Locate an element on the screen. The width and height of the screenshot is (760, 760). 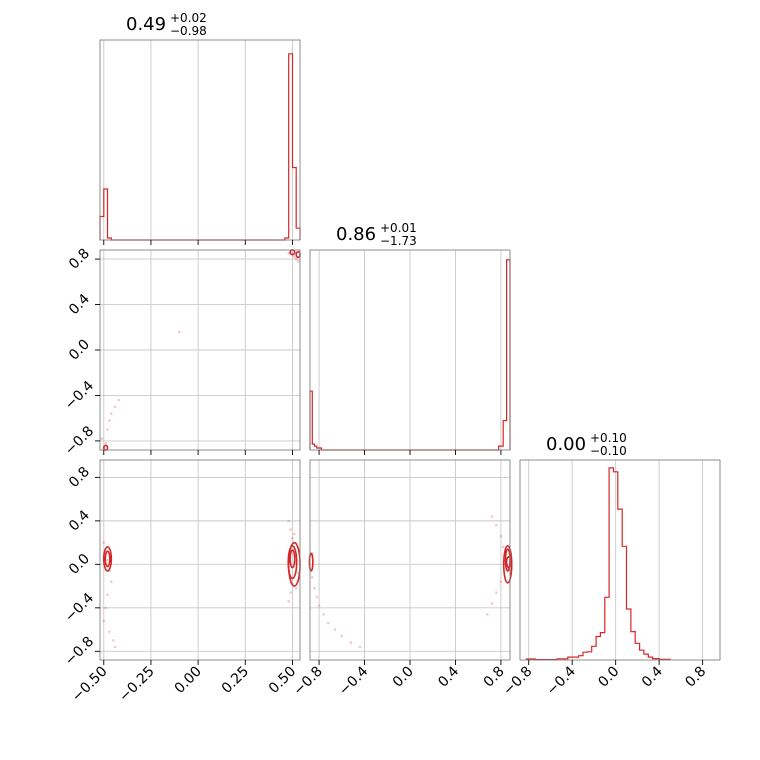
x-tick-label-2-4: 0.8 is located at coordinates (695, 677).